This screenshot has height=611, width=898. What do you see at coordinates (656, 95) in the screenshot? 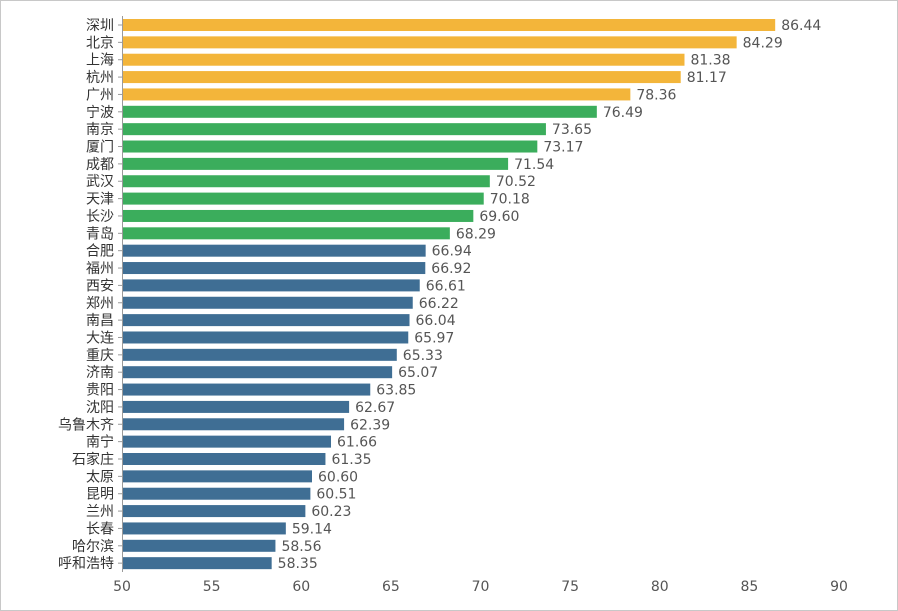
I see `value-label: 78.36` at bounding box center [656, 95].